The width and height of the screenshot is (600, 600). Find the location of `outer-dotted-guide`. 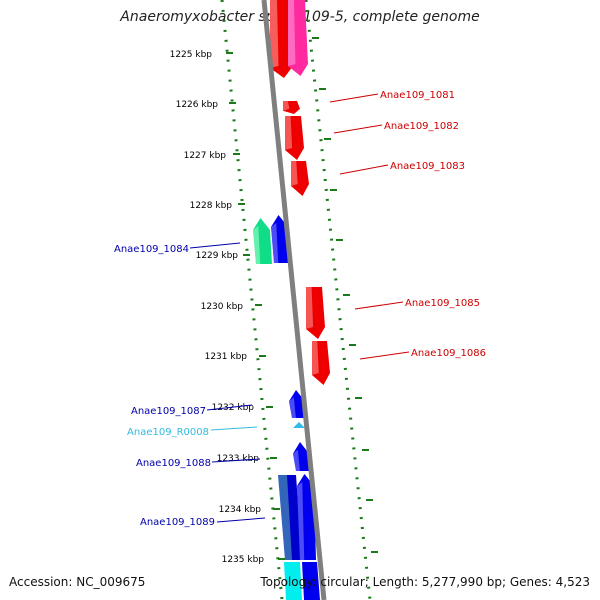

outer-dotted-guide is located at coordinates (338, 300).